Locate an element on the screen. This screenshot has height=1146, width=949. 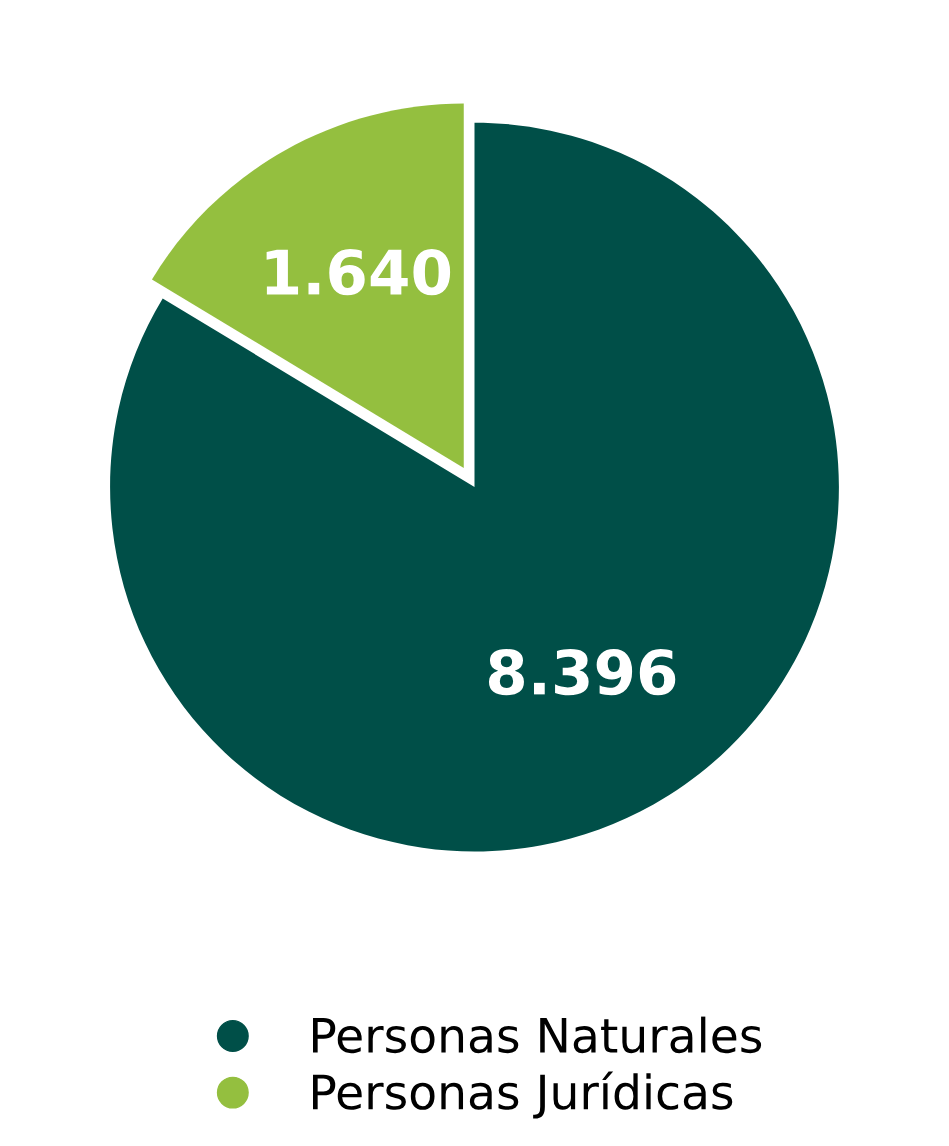
legend-label: Personas Jurídicas is located at coordinates (523, 1095).